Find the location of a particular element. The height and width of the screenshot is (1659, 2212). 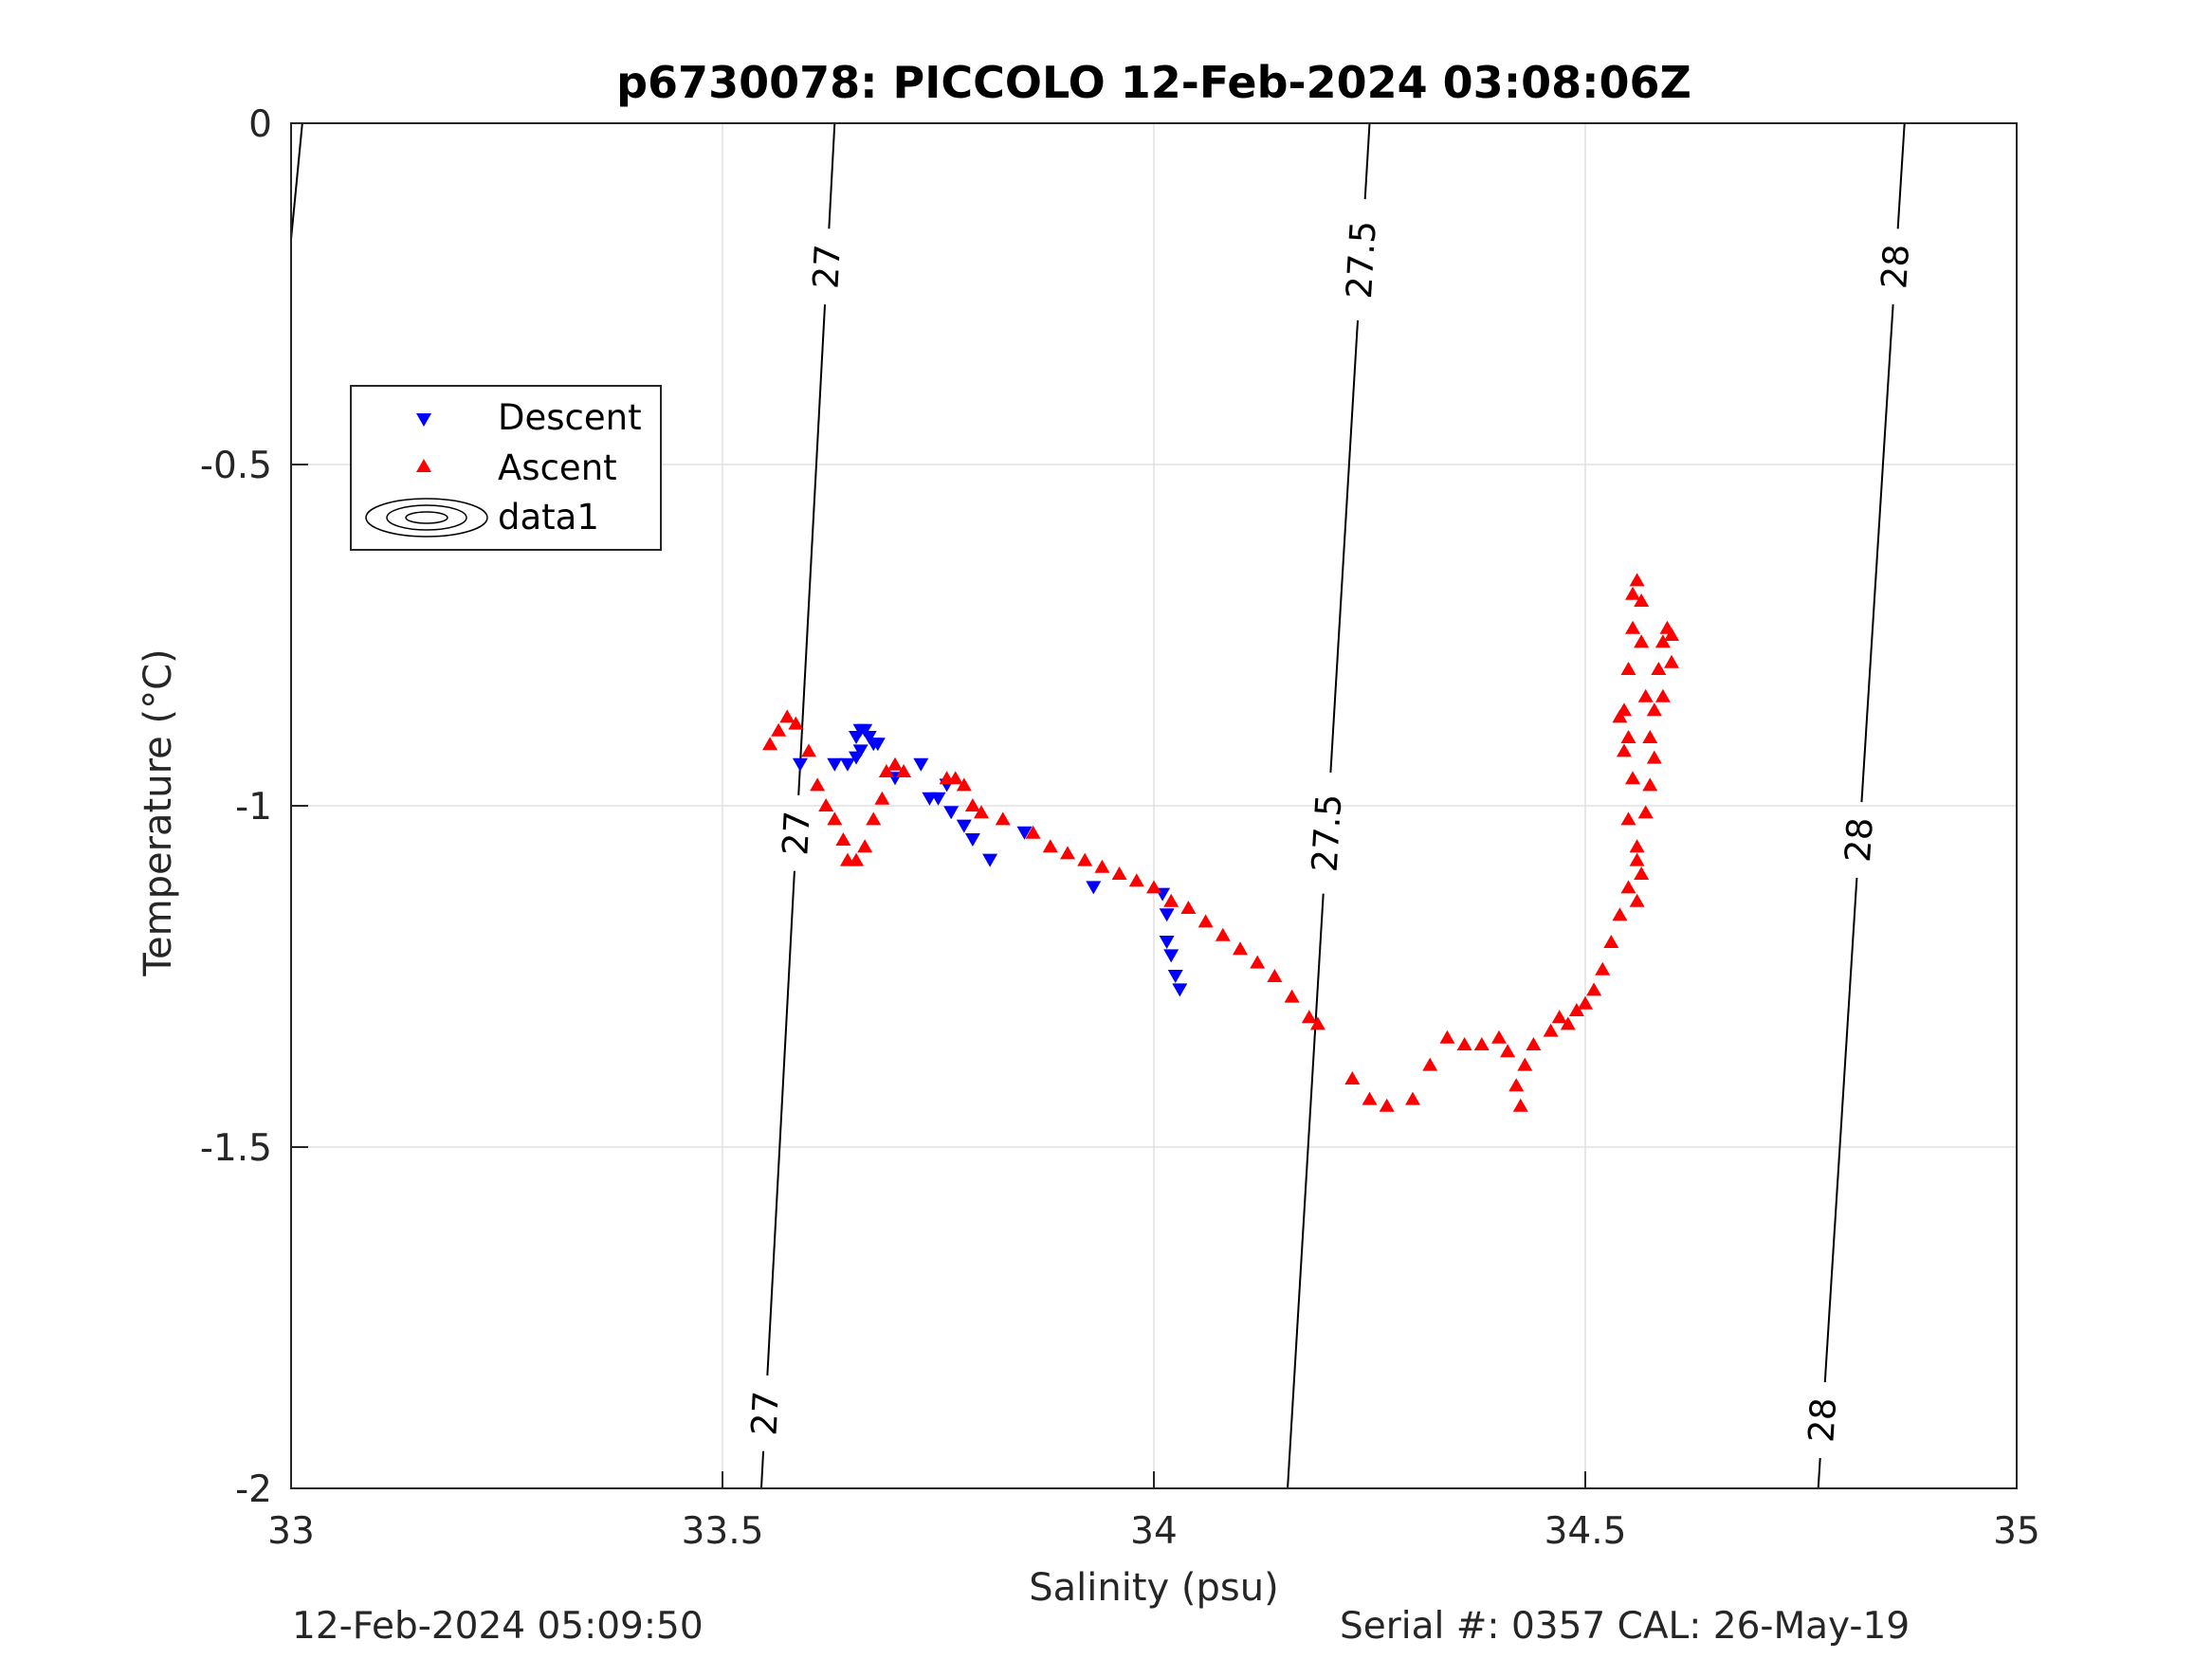

legend: Descent Ascent data1 is located at coordinates (506, 468).